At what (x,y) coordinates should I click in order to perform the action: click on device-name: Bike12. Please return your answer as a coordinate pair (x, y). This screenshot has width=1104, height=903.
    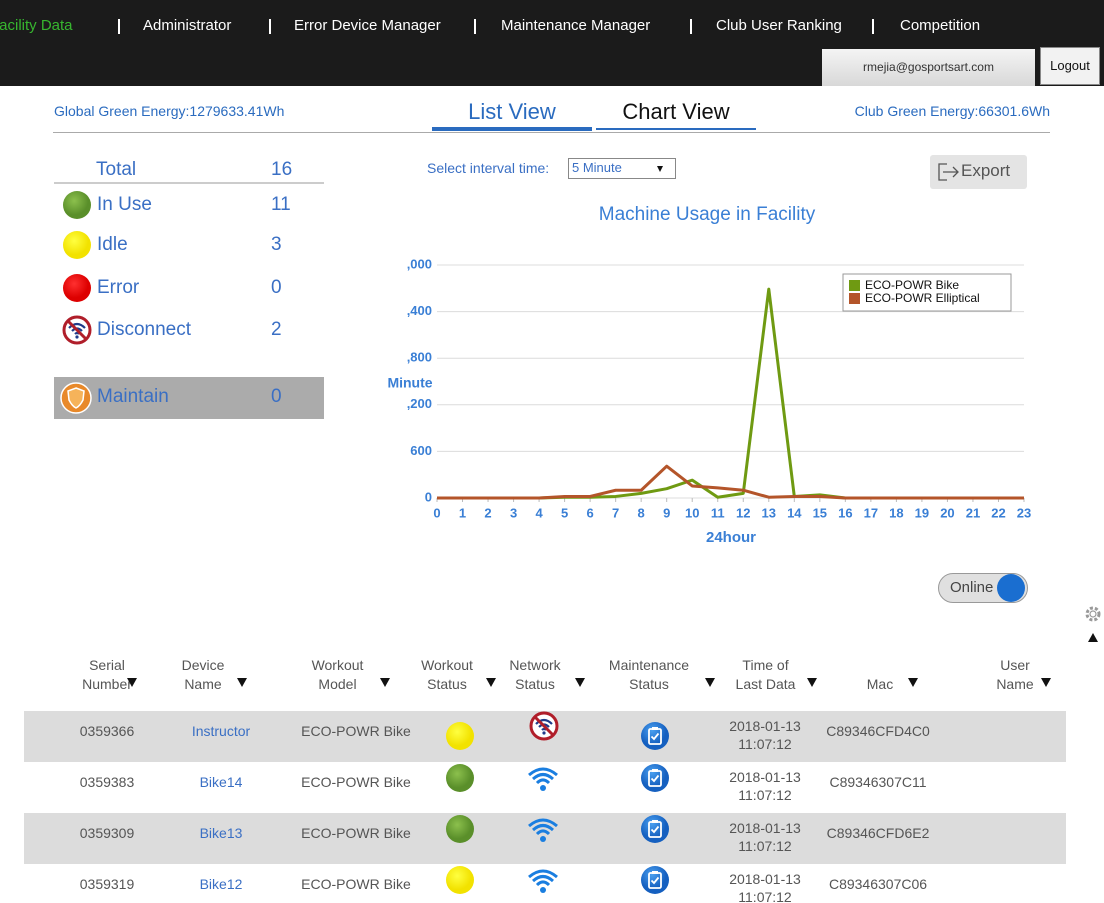
    Looking at the image, I should click on (221, 884).